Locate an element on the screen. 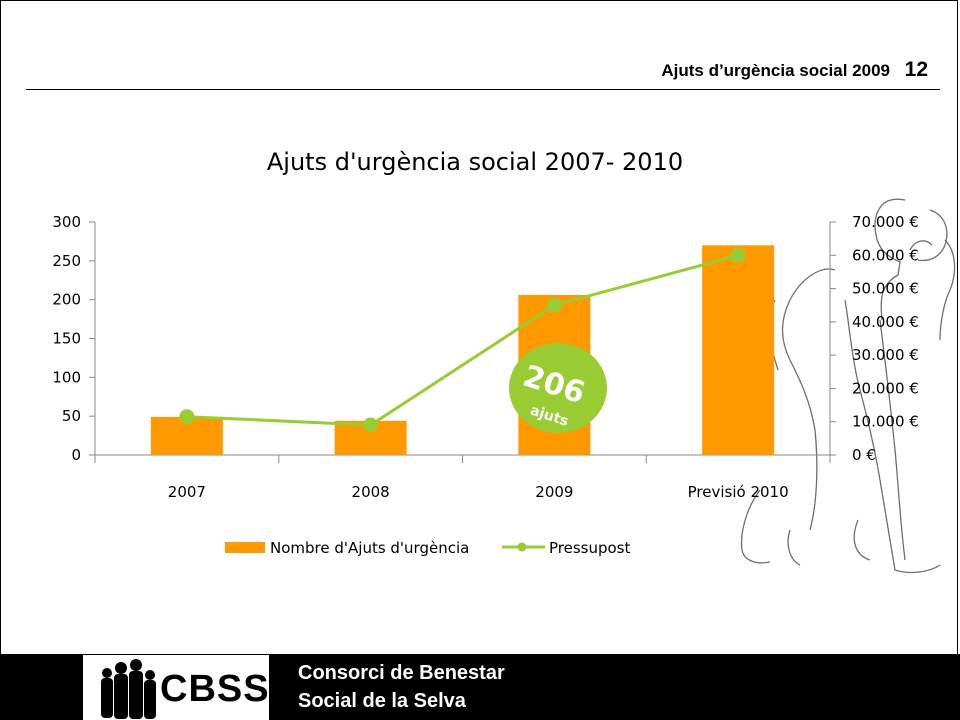 The width and height of the screenshot is (960, 720). legend-marker-budget is located at coordinates (522, 547).